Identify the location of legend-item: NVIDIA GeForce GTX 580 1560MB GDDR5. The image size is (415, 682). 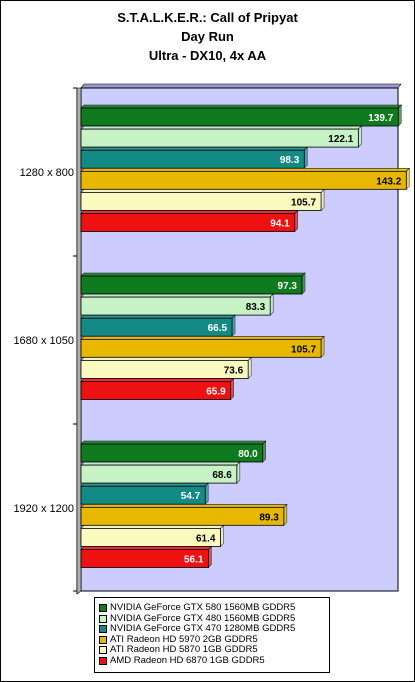
(214, 608).